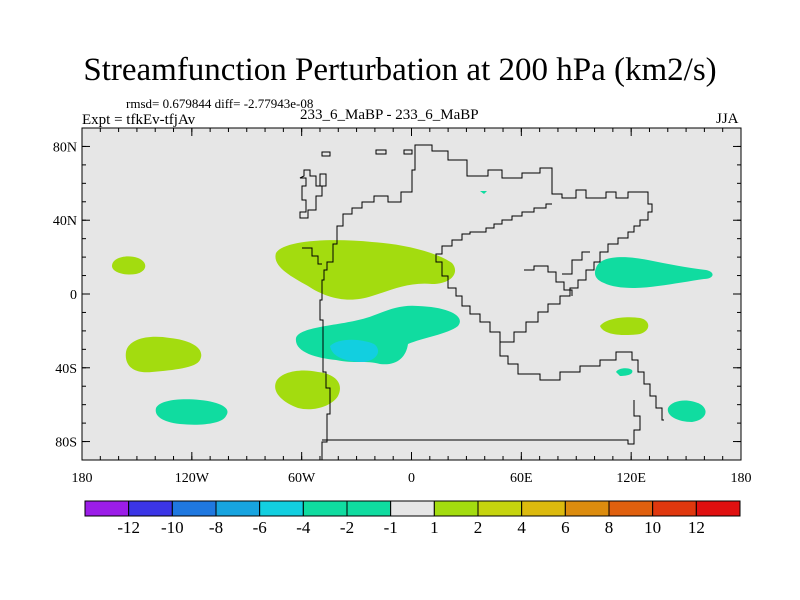 The image size is (800, 600). I want to click on colorbar-label: 4, so click(521, 527).